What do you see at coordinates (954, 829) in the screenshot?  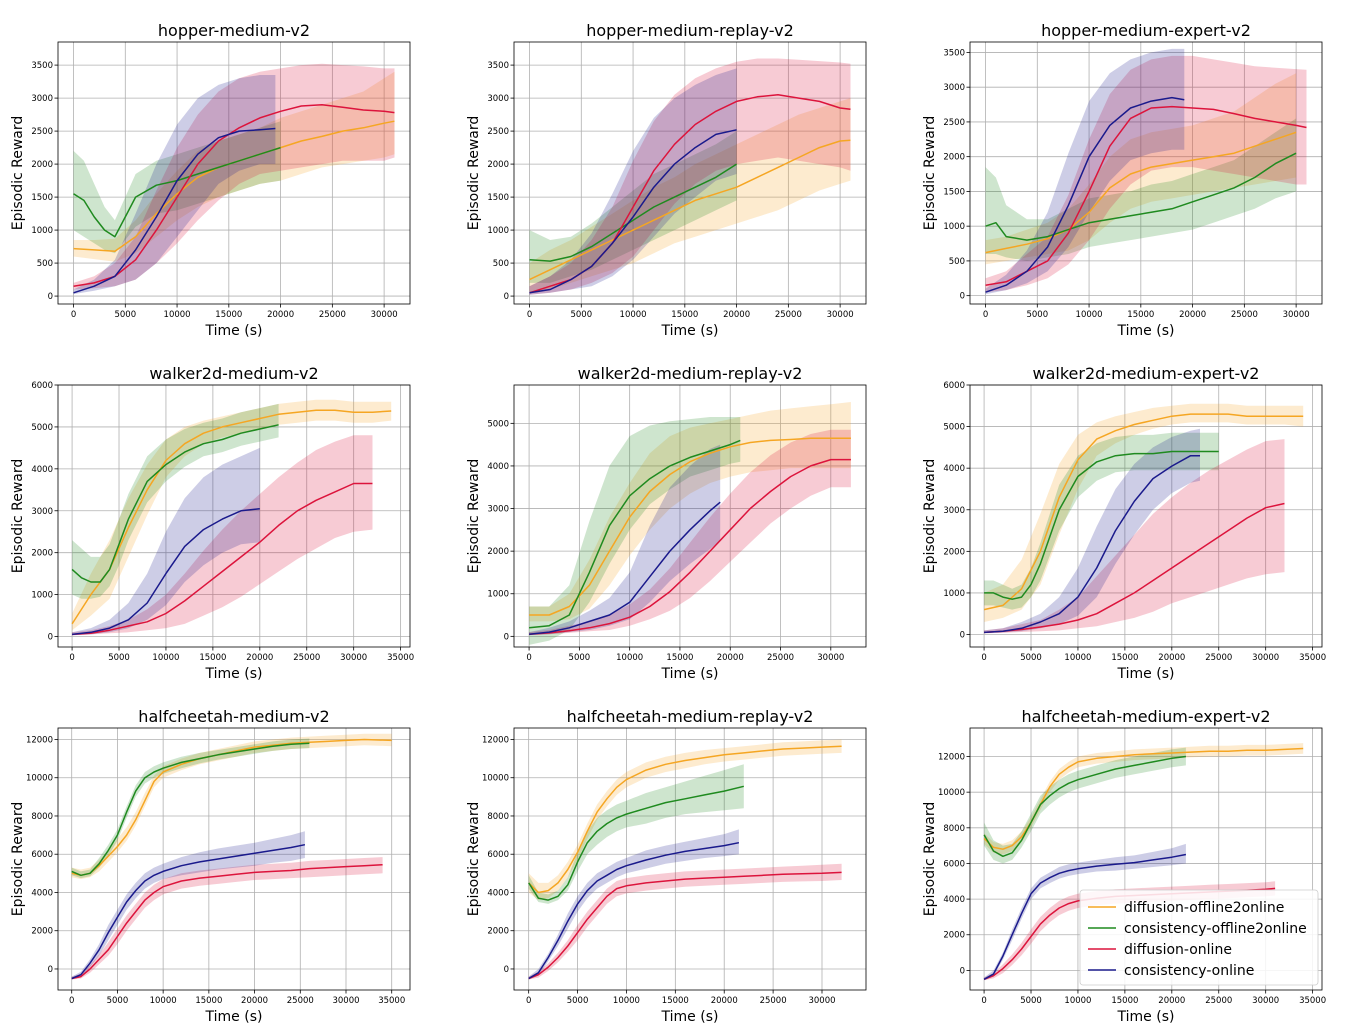 I see `y-tick-label: 8000` at bounding box center [954, 829].